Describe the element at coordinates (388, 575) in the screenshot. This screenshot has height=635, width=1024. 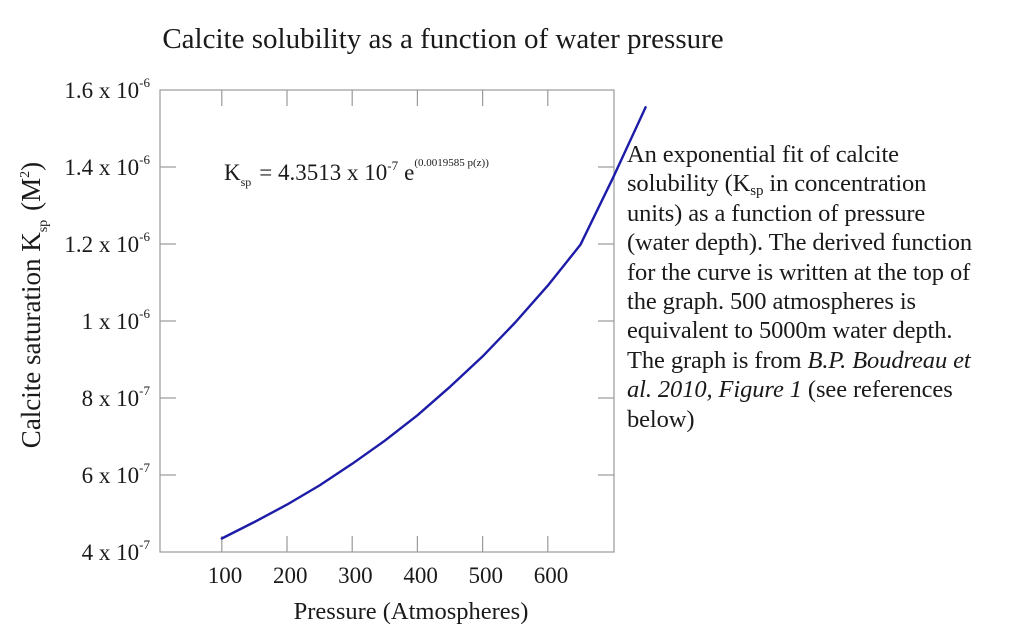
I see `x-tick-labels: 100 200 300 400 500 600` at that location.